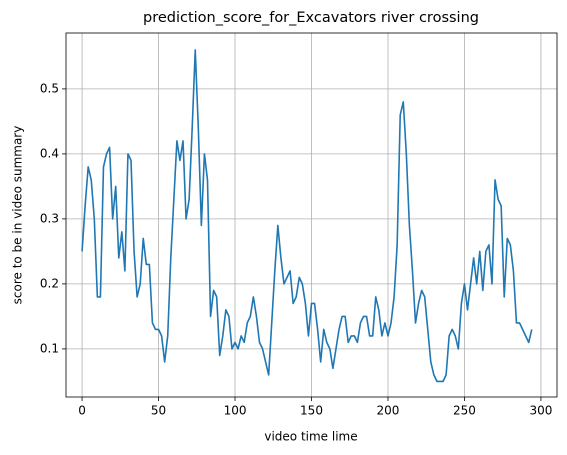 The width and height of the screenshot is (567, 455). I want to click on y-tick-label: 0.5, so click(49, 88).